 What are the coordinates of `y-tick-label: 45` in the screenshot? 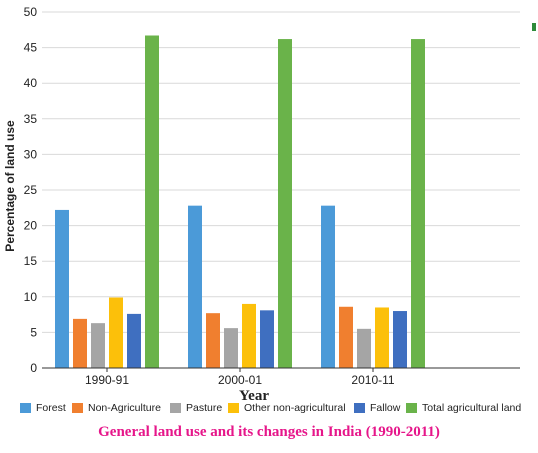 It's located at (31, 48).